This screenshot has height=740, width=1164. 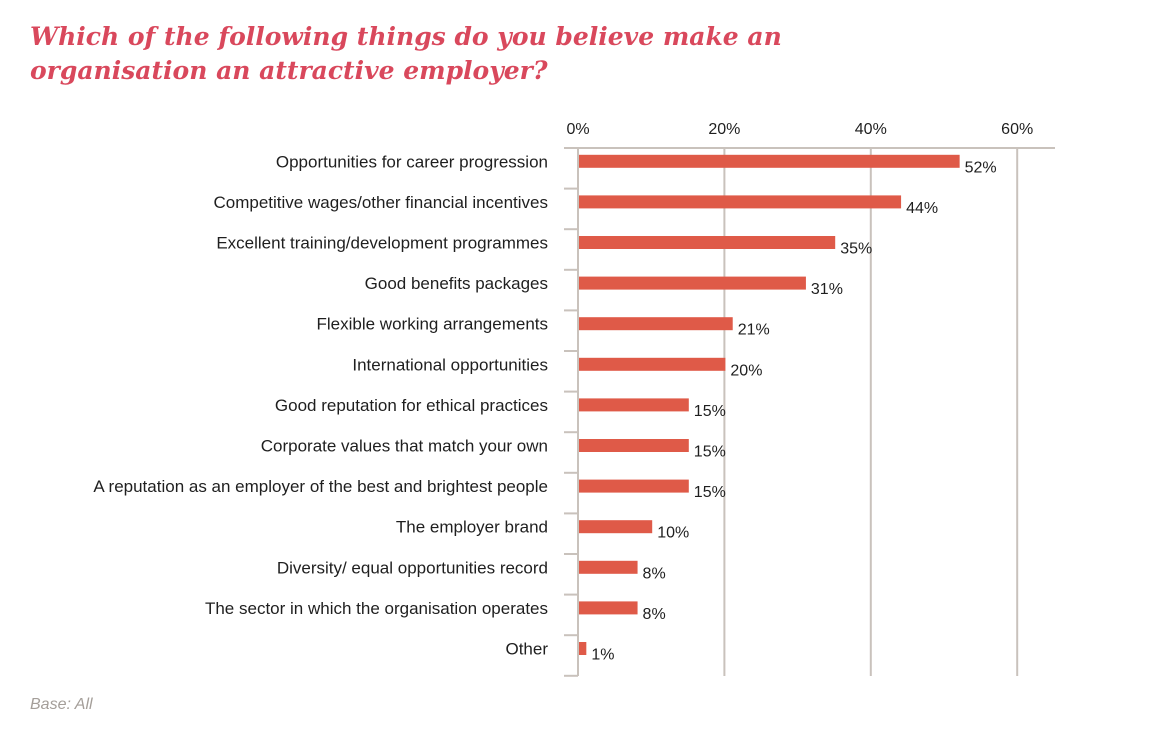 What do you see at coordinates (746, 370) in the screenshot?
I see `value-label: 20%` at bounding box center [746, 370].